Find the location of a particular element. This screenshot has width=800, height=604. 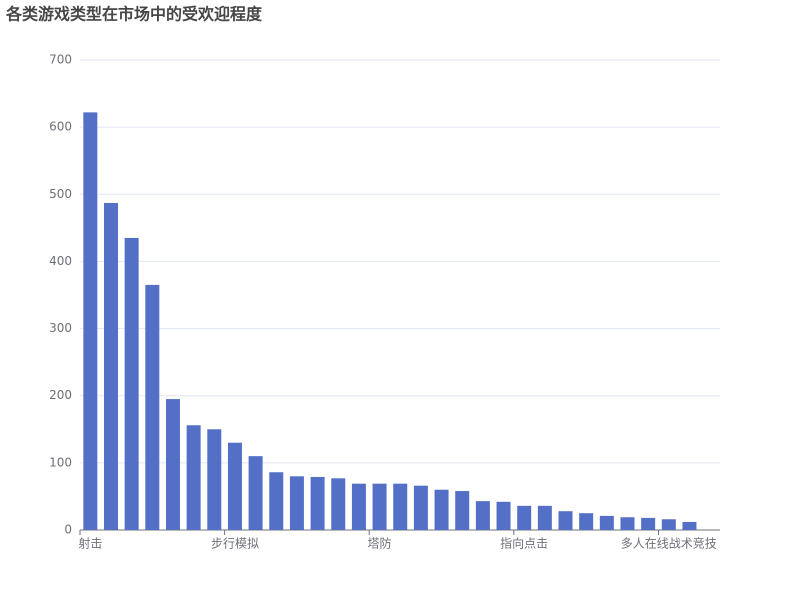

x-tick-label: 步行模拟 is located at coordinates (235, 544).